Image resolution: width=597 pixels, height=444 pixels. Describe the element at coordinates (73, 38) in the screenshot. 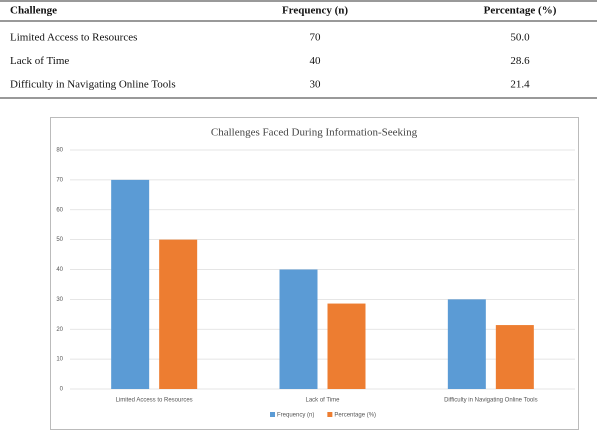

I see `table-cell: Limited Access to Resources` at that location.